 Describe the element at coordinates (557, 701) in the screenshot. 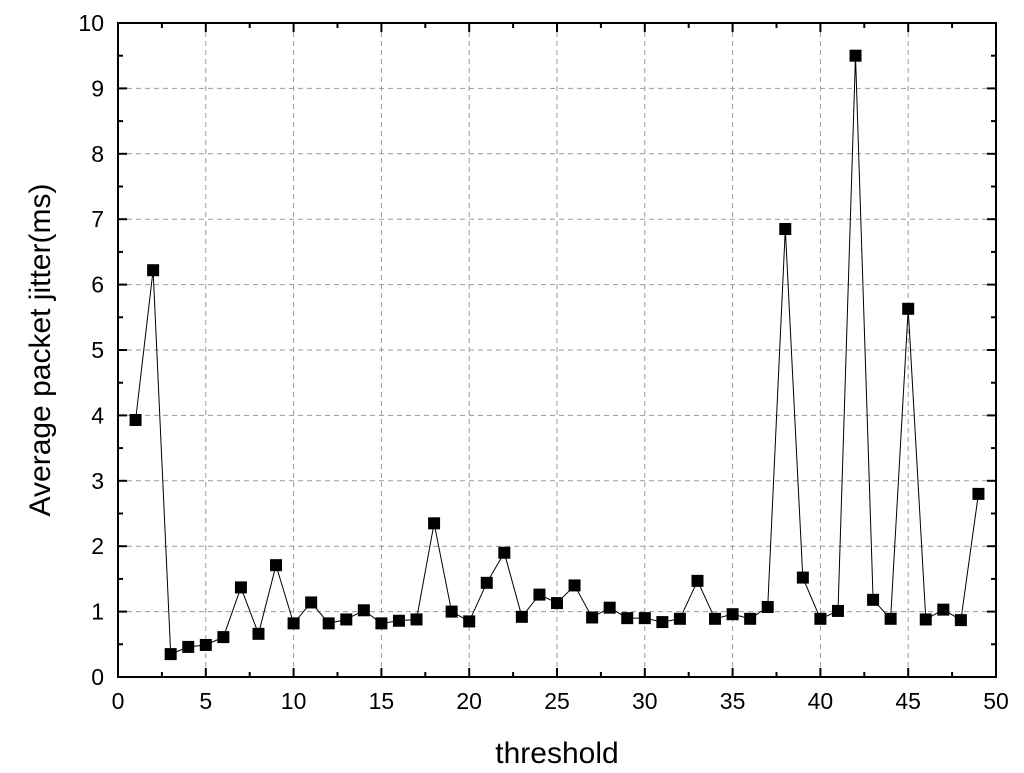

I see `x-tick-label: 25` at that location.